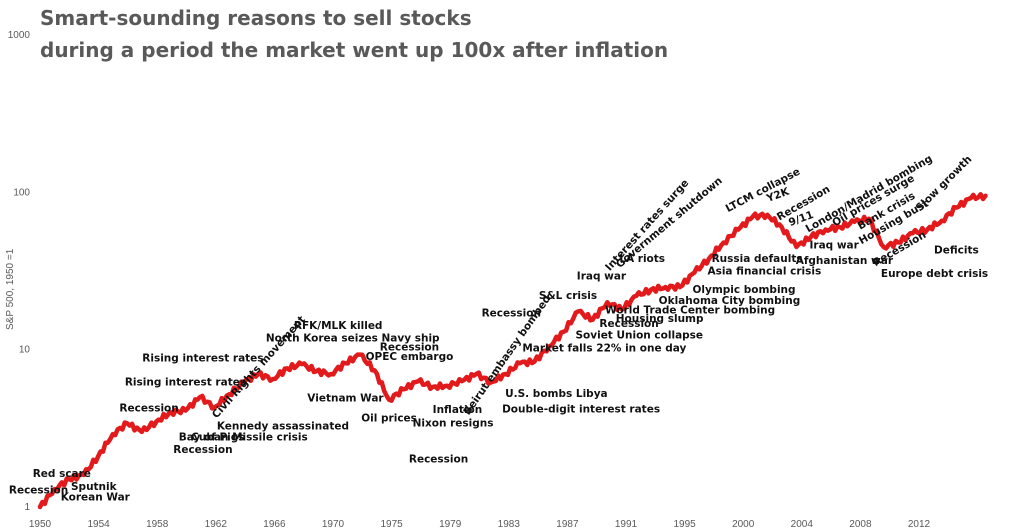 This screenshot has width=1024, height=532. Describe the element at coordinates (212, 437) in the screenshot. I see `annotation-label: Bay of Pigs` at that location.